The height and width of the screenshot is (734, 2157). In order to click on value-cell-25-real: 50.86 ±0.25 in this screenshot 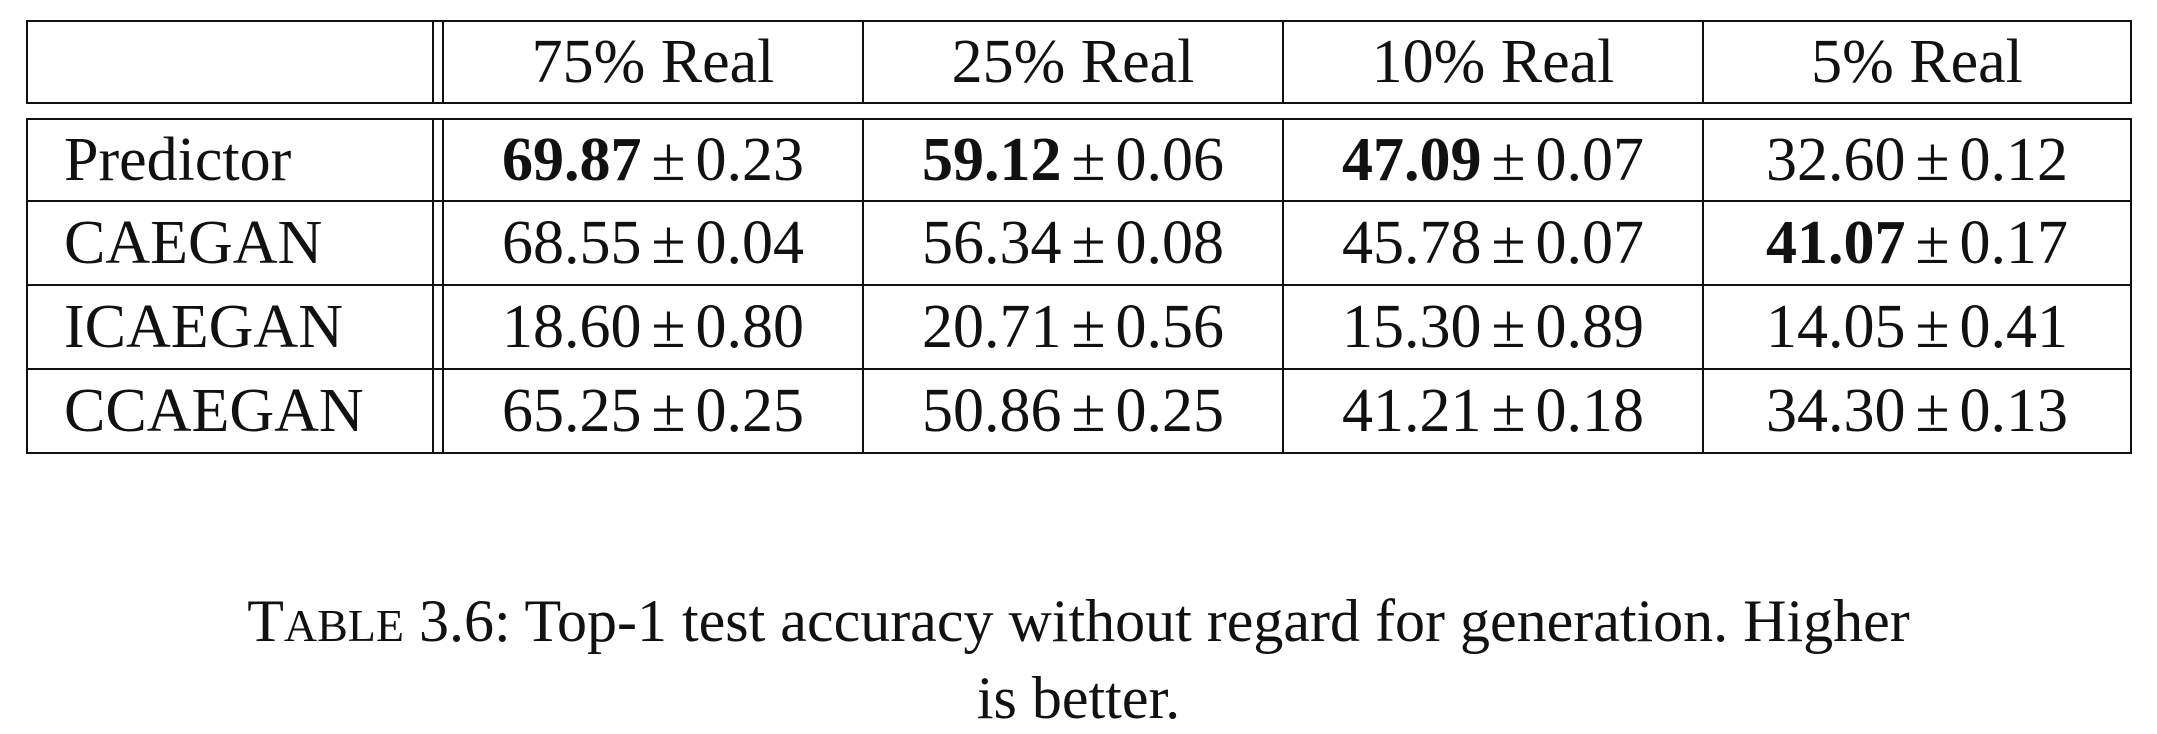, I will do `click(1074, 411)`.